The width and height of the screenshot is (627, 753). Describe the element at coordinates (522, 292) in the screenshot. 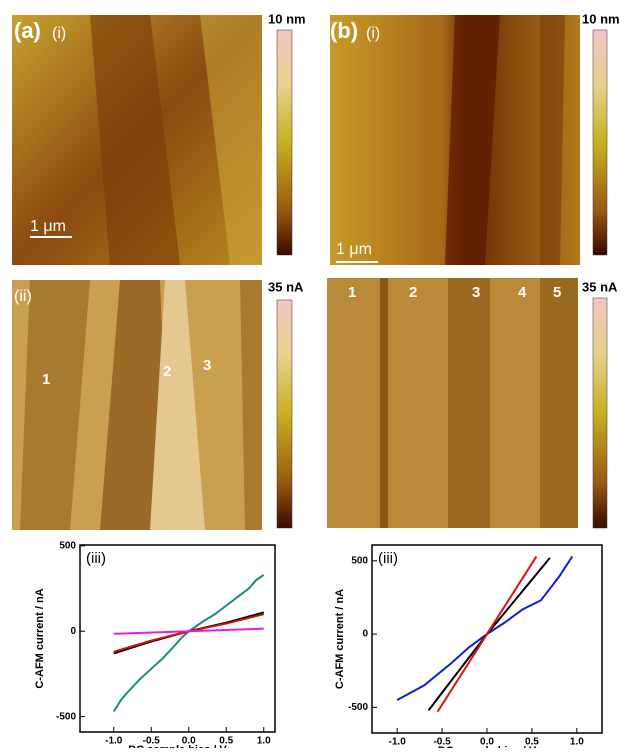

I see `region-label: 4` at that location.